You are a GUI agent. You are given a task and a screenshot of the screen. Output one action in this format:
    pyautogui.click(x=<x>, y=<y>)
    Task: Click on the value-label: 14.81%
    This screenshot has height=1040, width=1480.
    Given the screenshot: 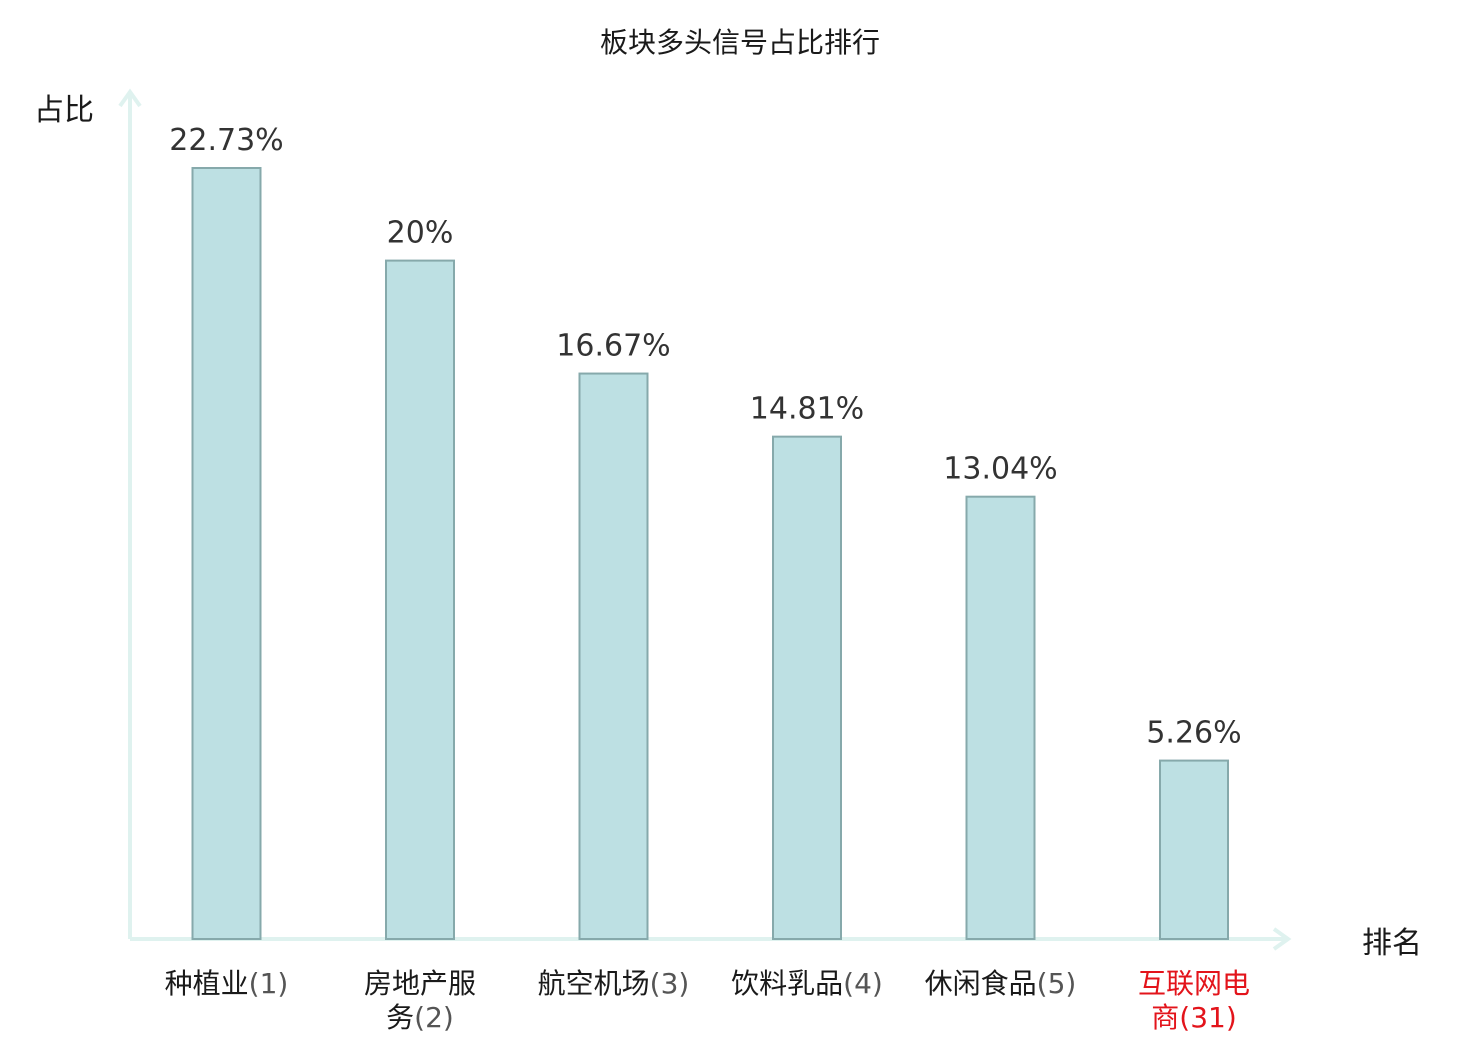 What is the action you would take?
    pyautogui.click(x=807, y=409)
    